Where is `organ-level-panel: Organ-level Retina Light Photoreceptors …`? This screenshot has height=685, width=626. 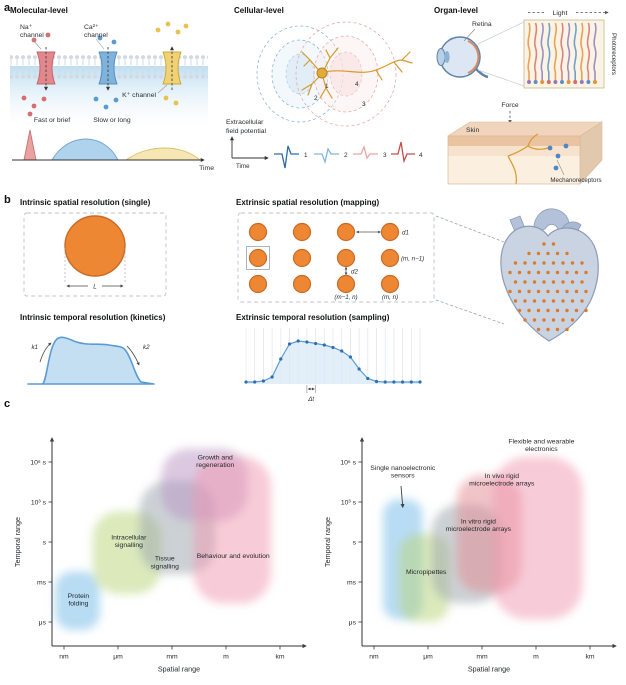
organ-level-panel: Organ-level Retina Light Photoreceptors … is located at coordinates (525, 95).